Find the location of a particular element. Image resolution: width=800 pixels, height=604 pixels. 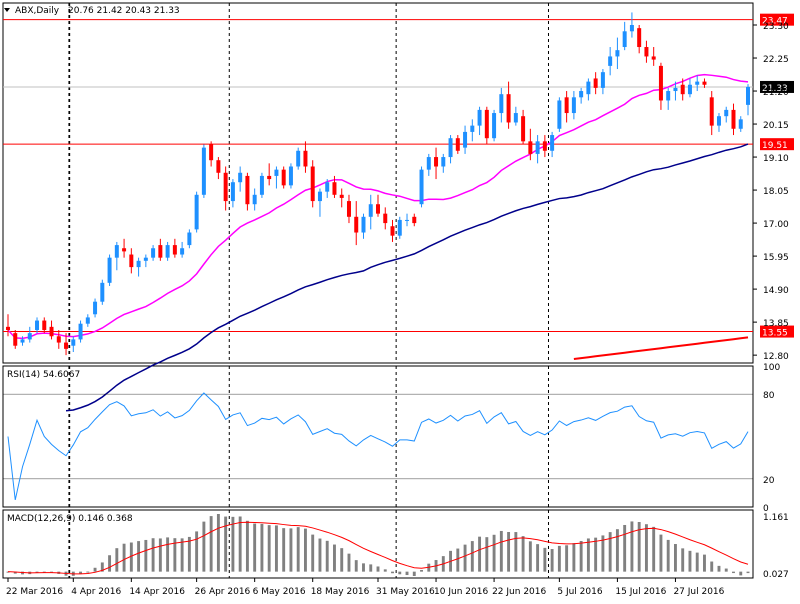

time-tick-label: 27 Jul 2016 is located at coordinates (698, 592).